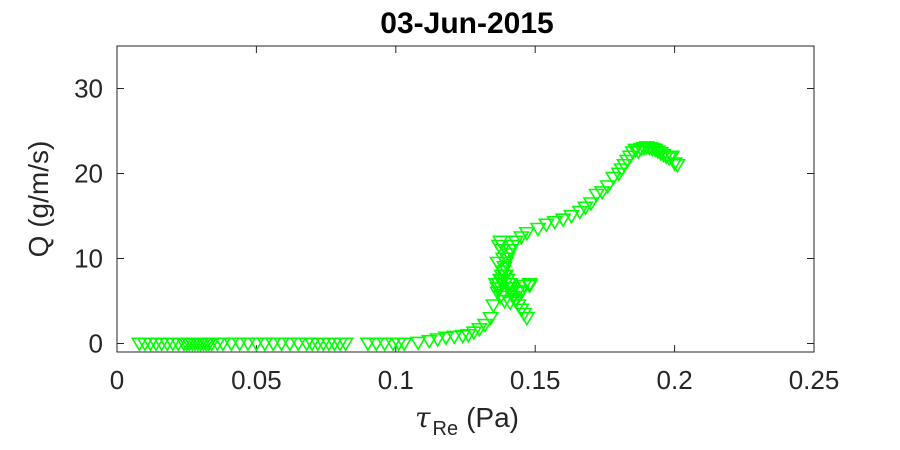  I want to click on x-tick-label: 0.1, so click(396, 380).